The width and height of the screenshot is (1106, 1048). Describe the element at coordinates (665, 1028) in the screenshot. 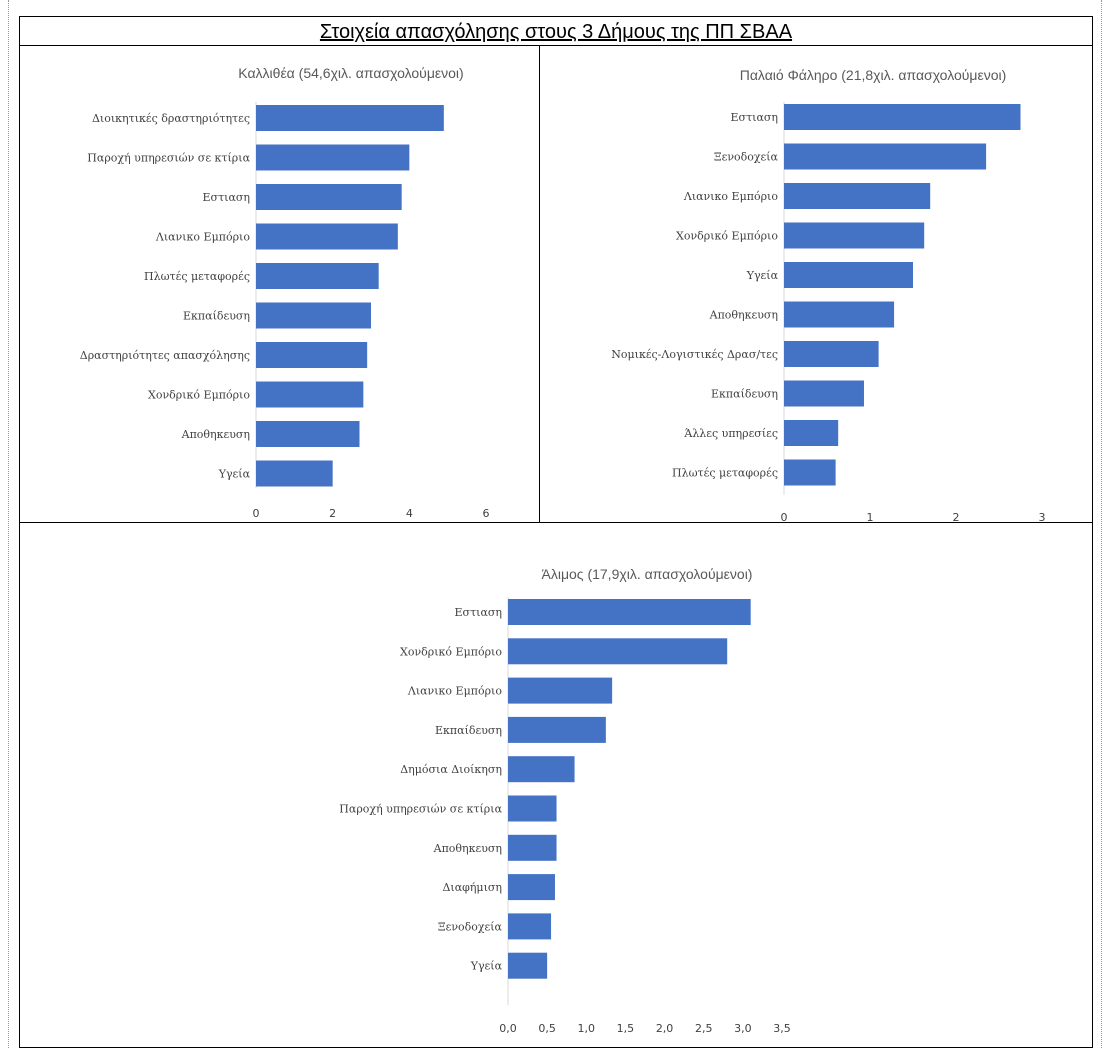

I see `x-tick-label: 2,0` at that location.